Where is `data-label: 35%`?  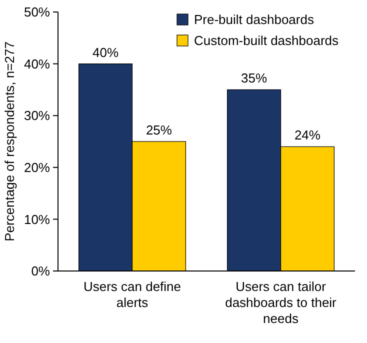
data-label: 35% is located at coordinates (254, 78).